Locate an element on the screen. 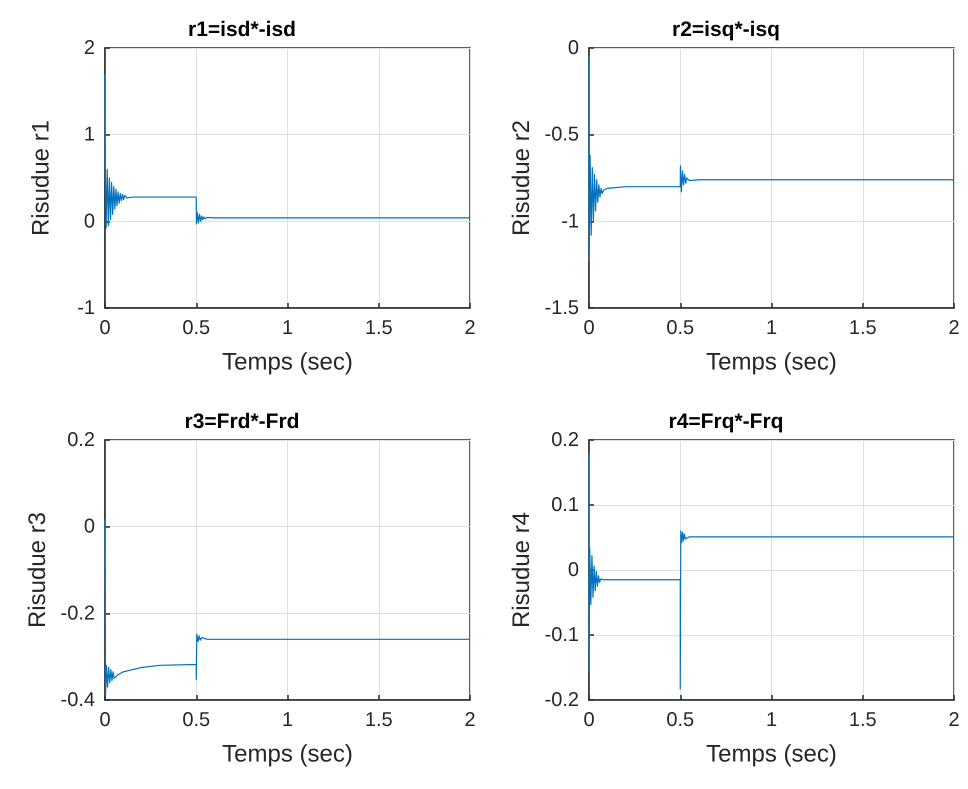 This screenshot has height=789, width=968. y-tick-label: -1.5 is located at coordinates (561, 308).